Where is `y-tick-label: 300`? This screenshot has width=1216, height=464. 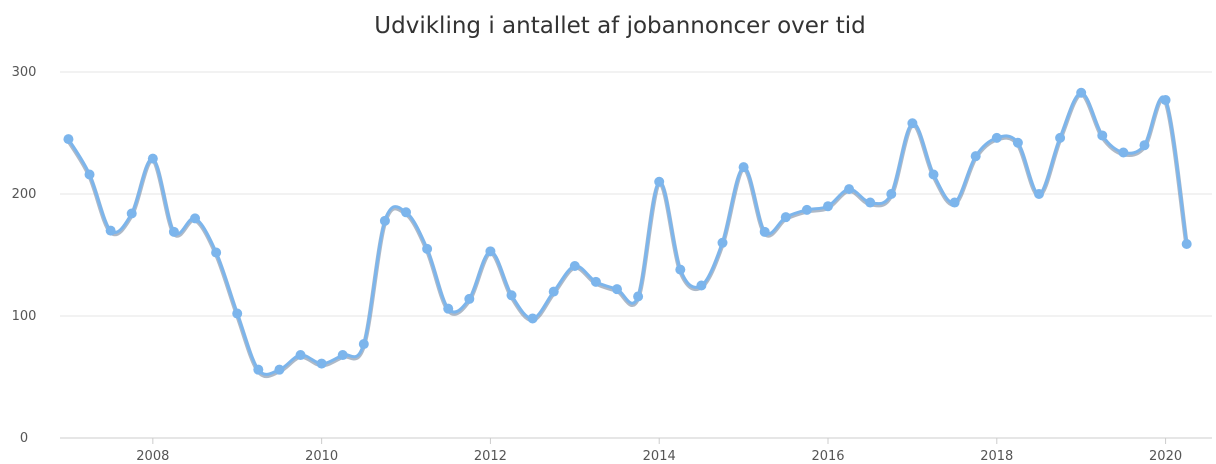 y-tick-label: 300 is located at coordinates (24, 72).